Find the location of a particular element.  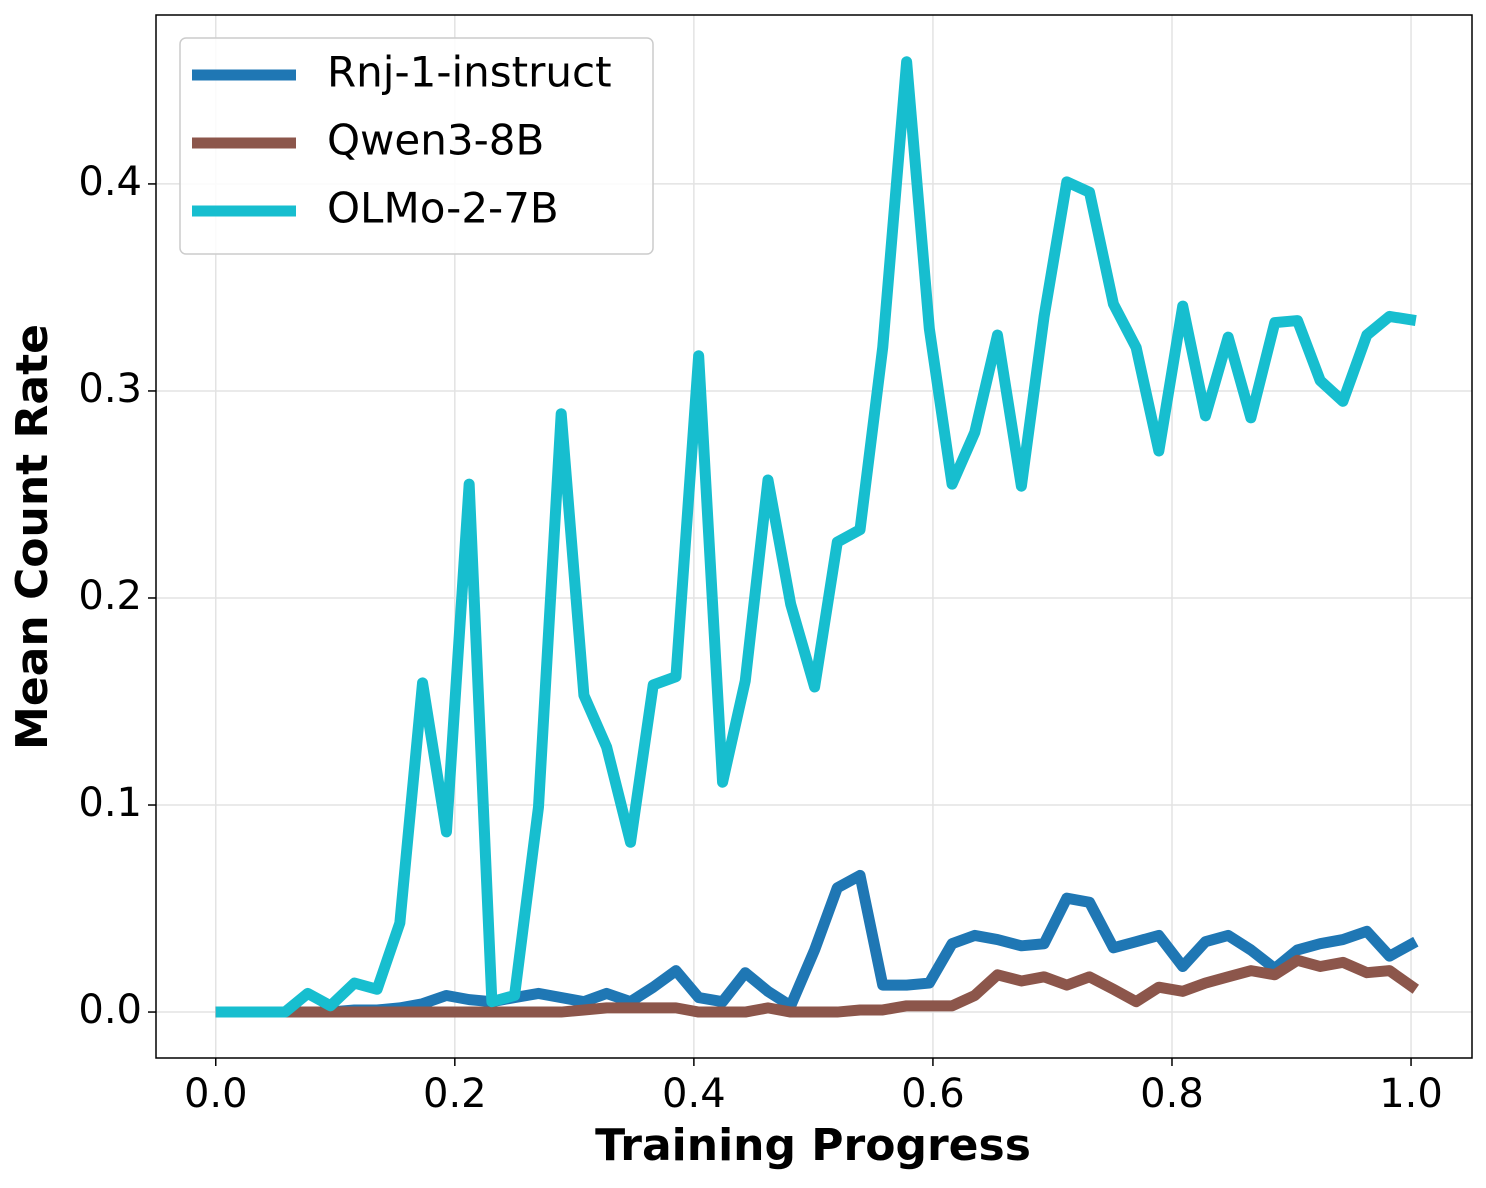

x-tick-label: 0.4 is located at coordinates (694, 1094).